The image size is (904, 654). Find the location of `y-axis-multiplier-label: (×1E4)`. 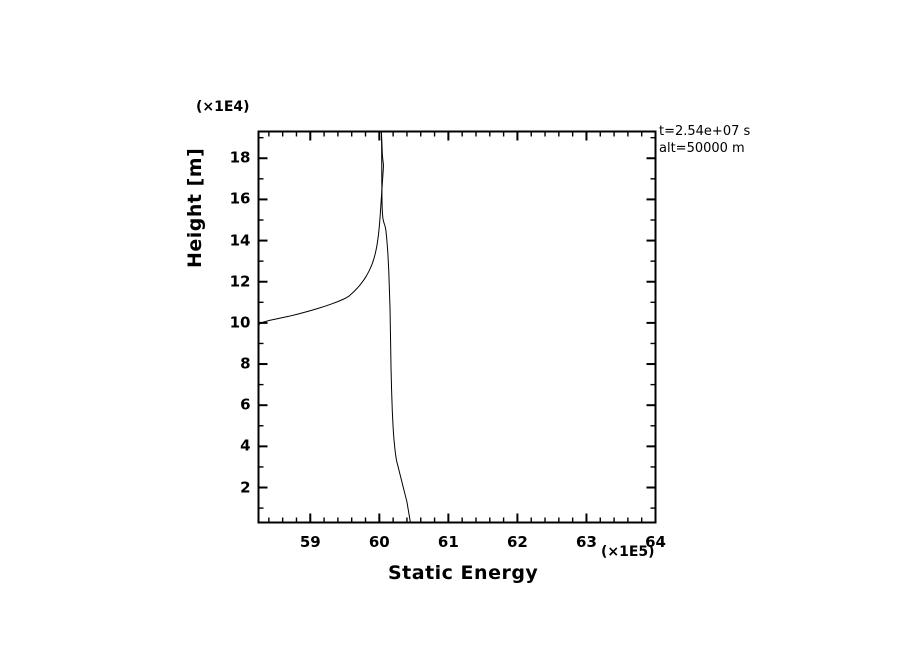

y-axis-multiplier-label: (×1E4) is located at coordinates (223, 107).